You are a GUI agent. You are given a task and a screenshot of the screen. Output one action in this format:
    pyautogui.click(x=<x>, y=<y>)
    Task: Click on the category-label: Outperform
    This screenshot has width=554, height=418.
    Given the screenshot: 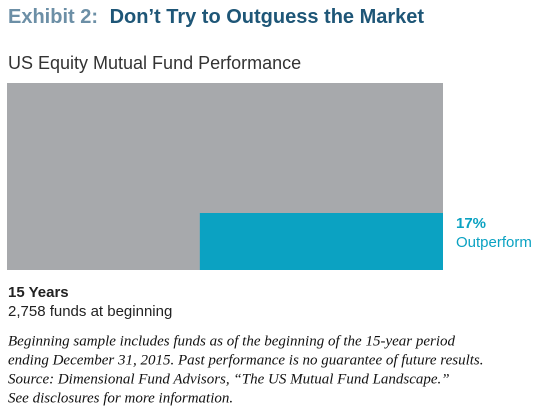 What is the action you would take?
    pyautogui.click(x=494, y=242)
    